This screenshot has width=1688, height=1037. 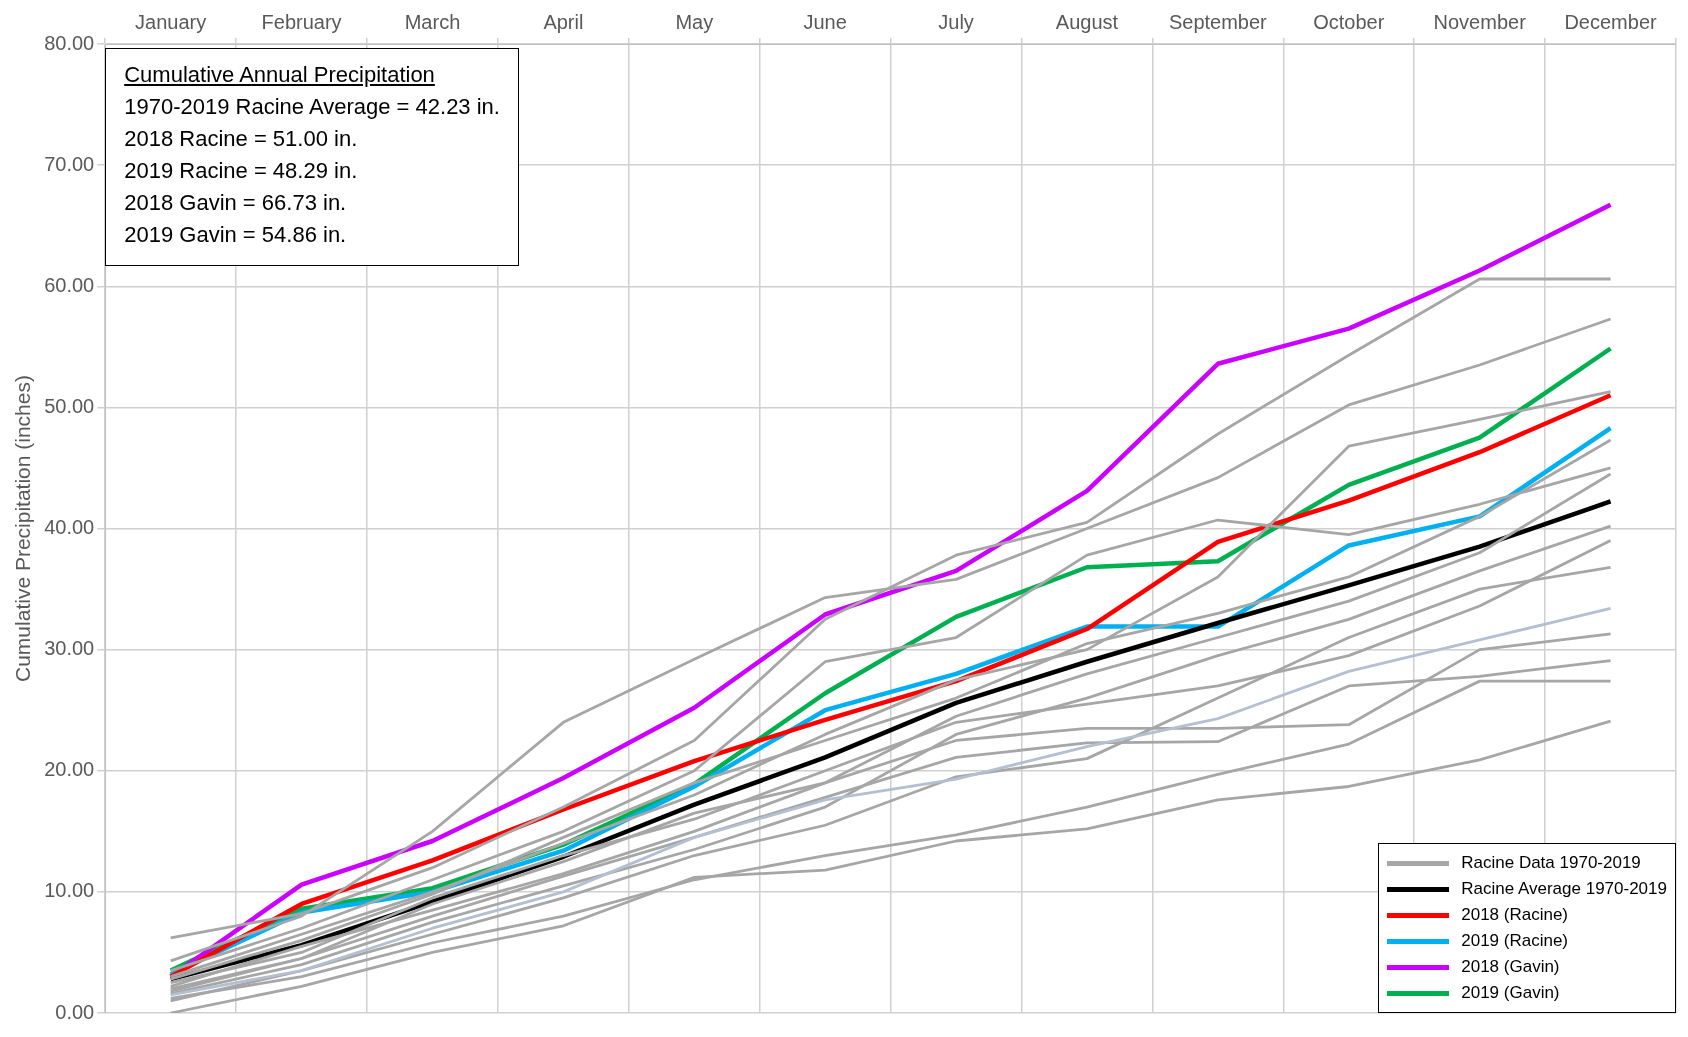 What do you see at coordinates (69, 527) in the screenshot?
I see `y-tick-label: 40.00` at bounding box center [69, 527].